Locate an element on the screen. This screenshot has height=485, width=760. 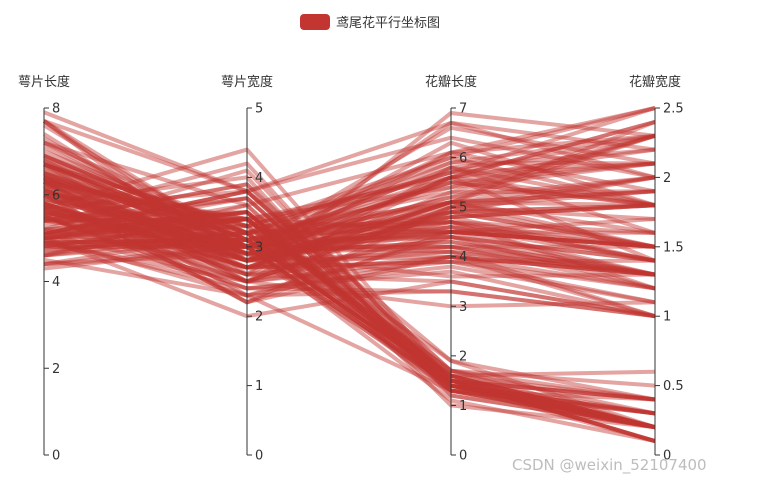
axis-1: 萼片长度 0 2 4 6 8 is located at coordinates (44, 269).